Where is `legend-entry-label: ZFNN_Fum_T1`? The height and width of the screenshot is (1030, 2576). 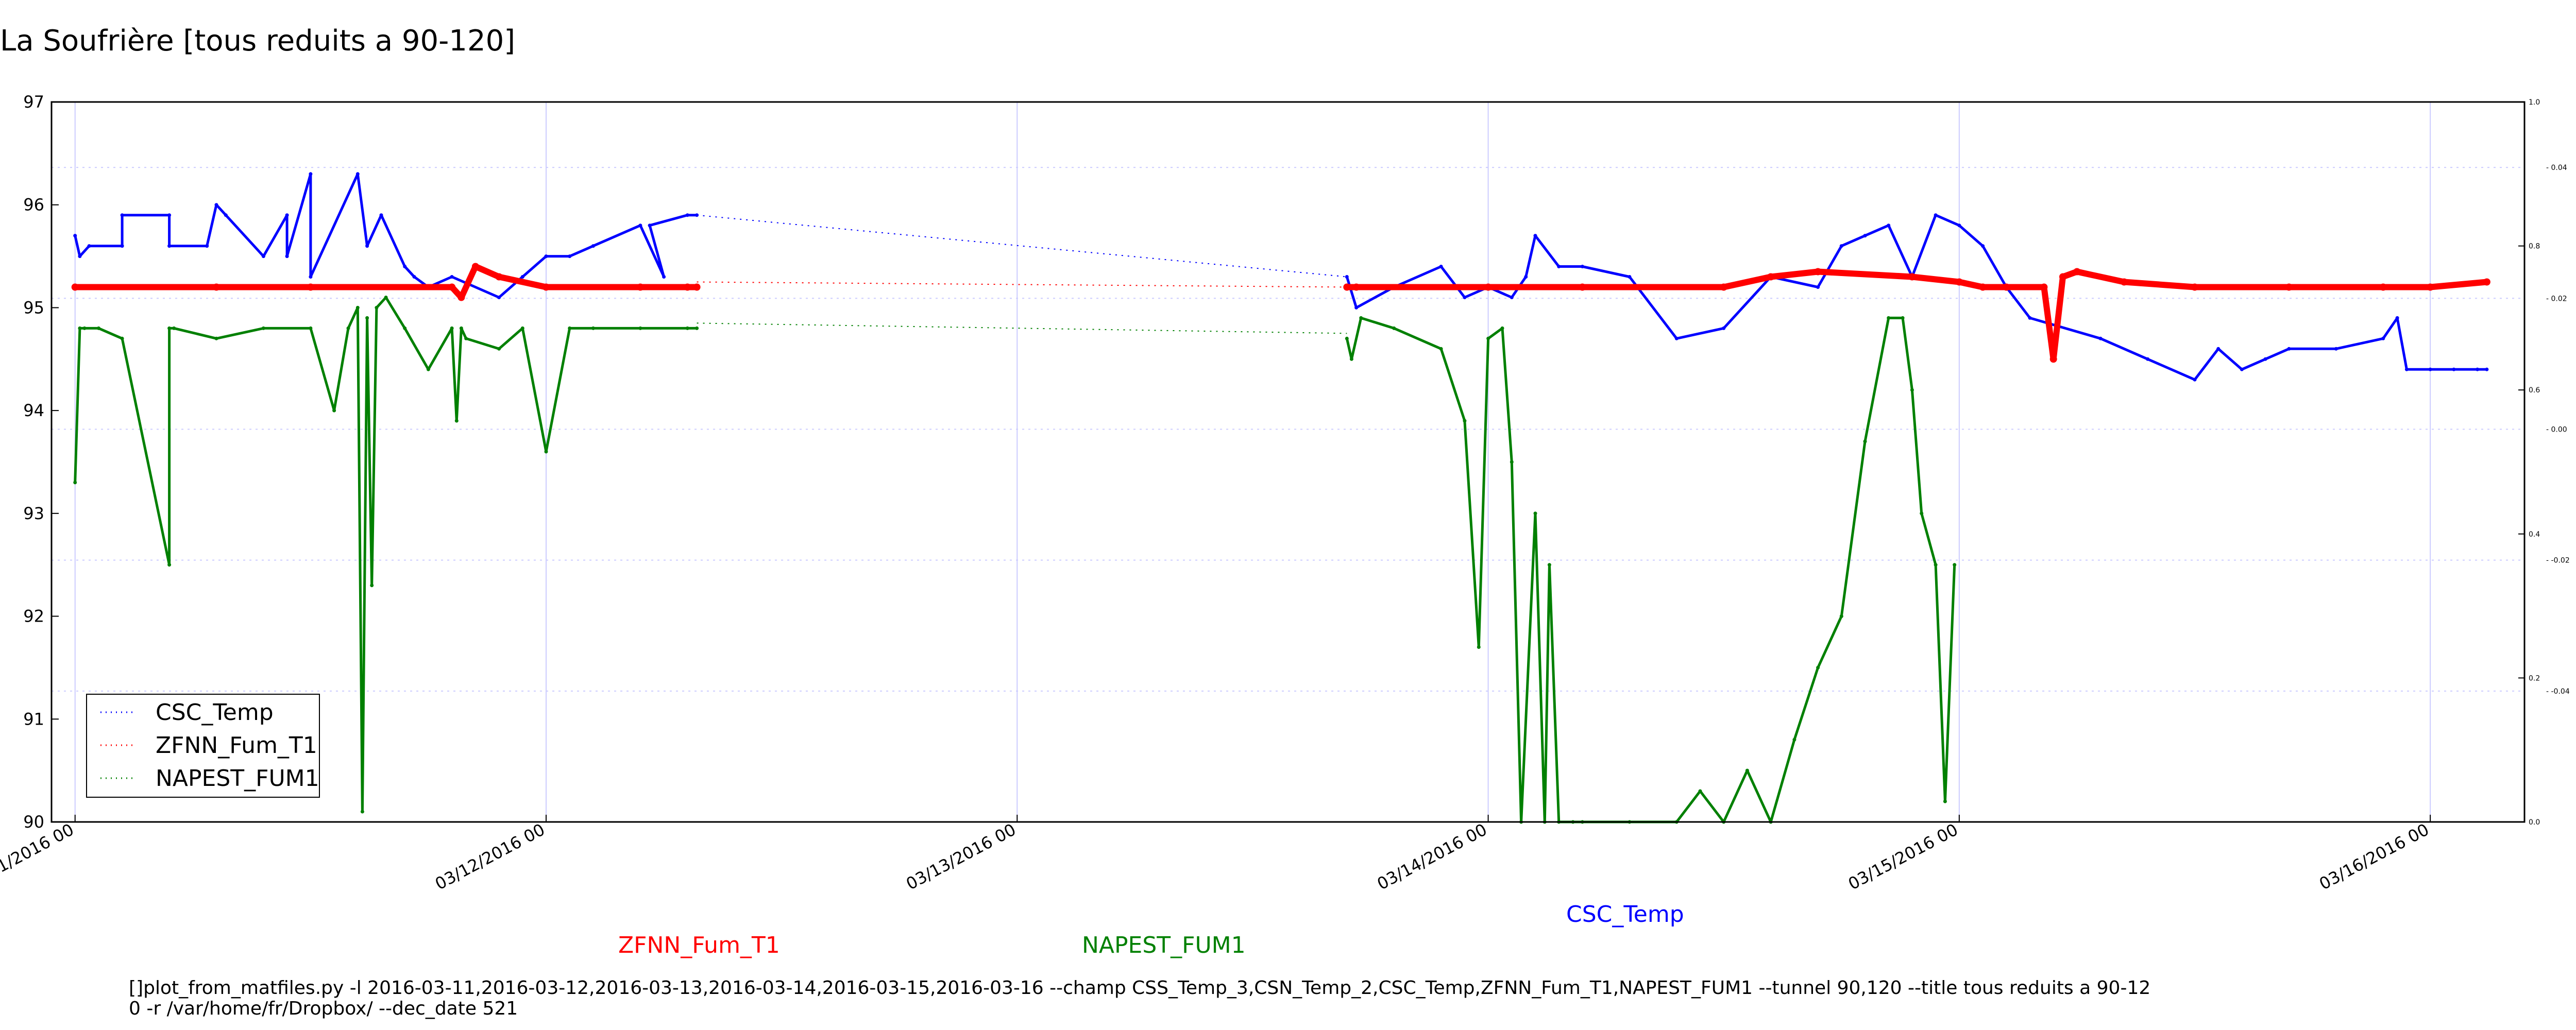 legend-entry-label: ZFNN_Fum_T1 is located at coordinates (236, 746).